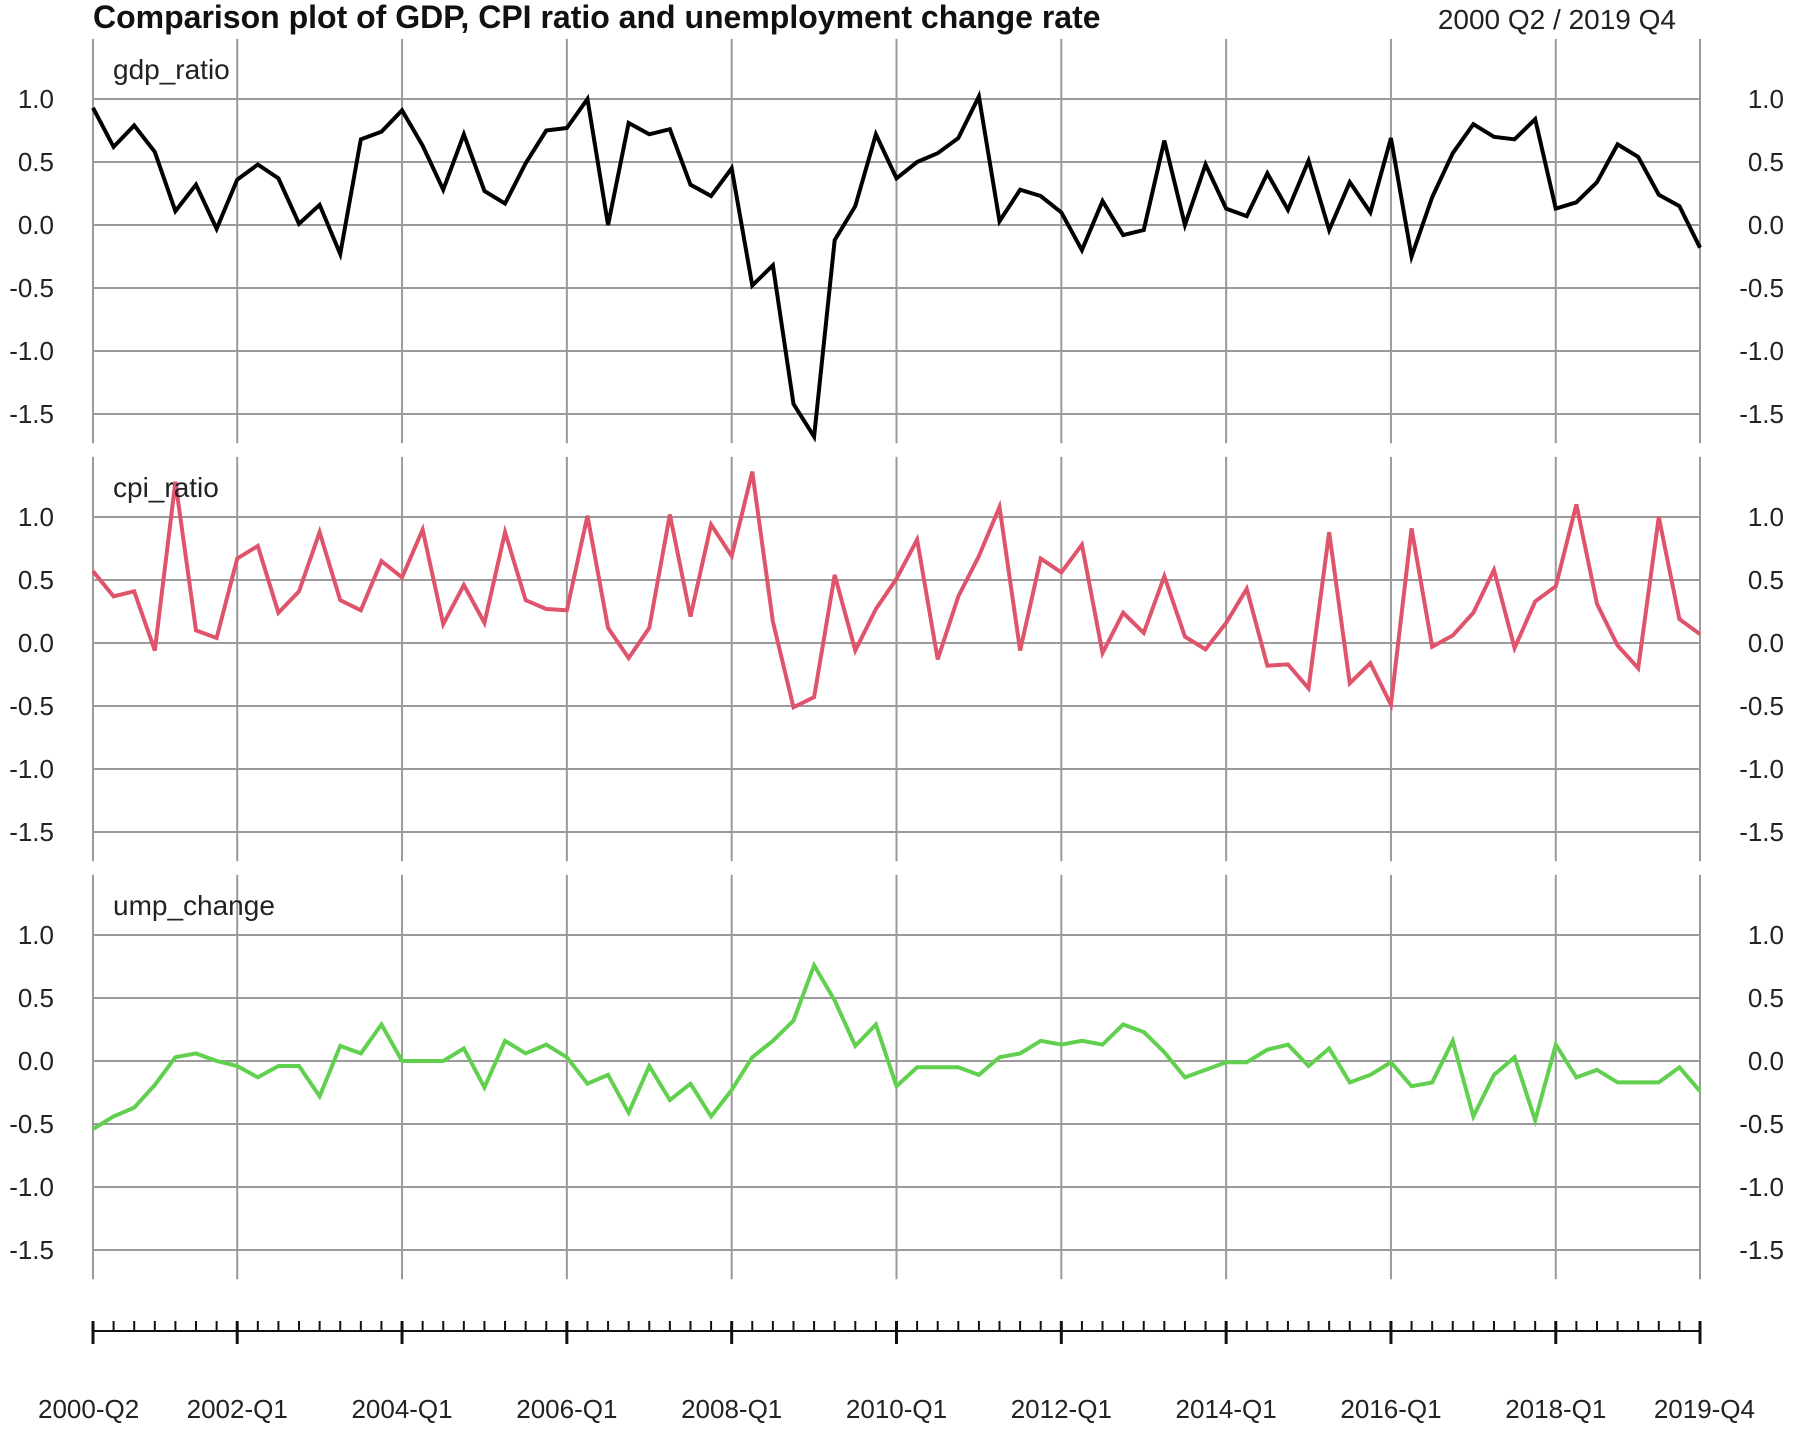 The width and height of the screenshot is (1797, 1429). I want to click on x-tick-label: 2006-Q1, so click(566, 1409).